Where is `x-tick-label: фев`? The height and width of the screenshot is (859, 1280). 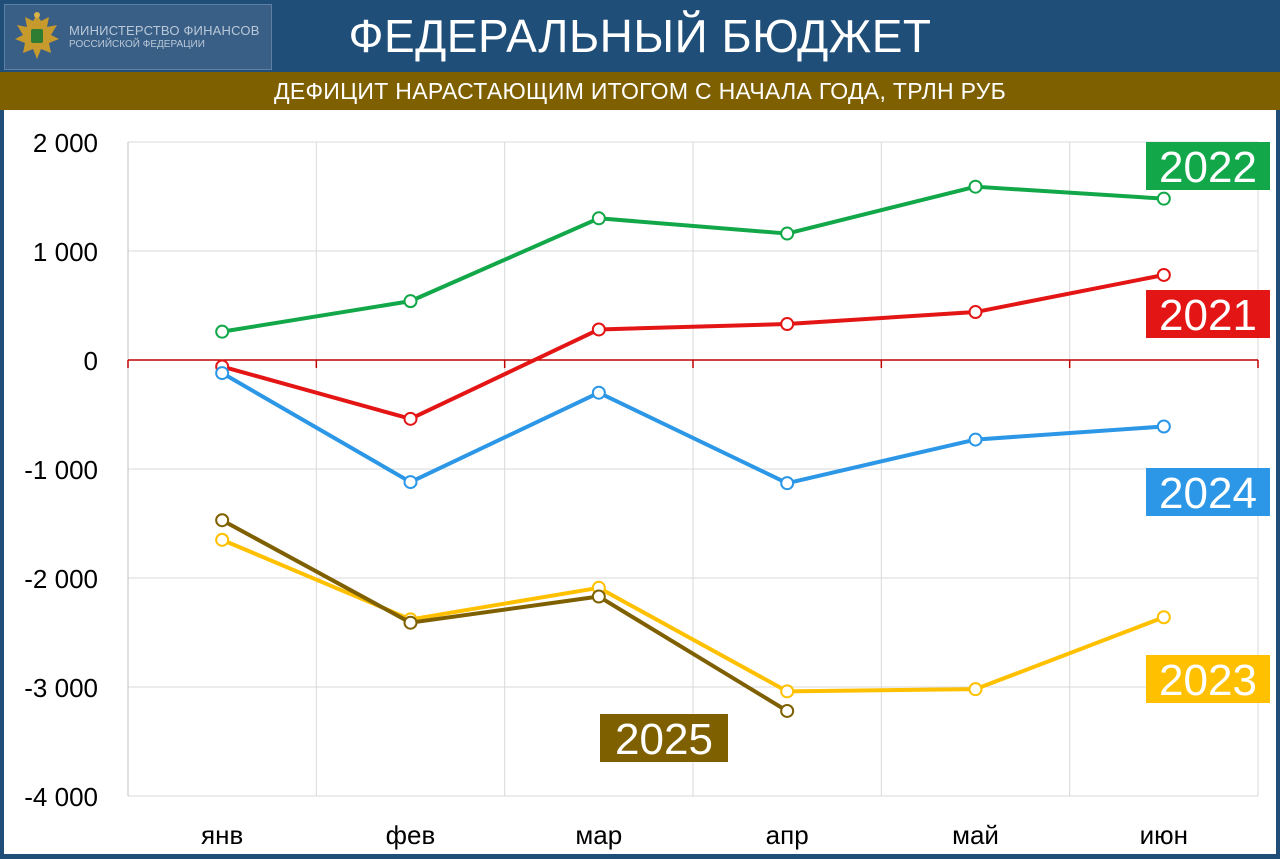 x-tick-label: фев is located at coordinates (411, 835).